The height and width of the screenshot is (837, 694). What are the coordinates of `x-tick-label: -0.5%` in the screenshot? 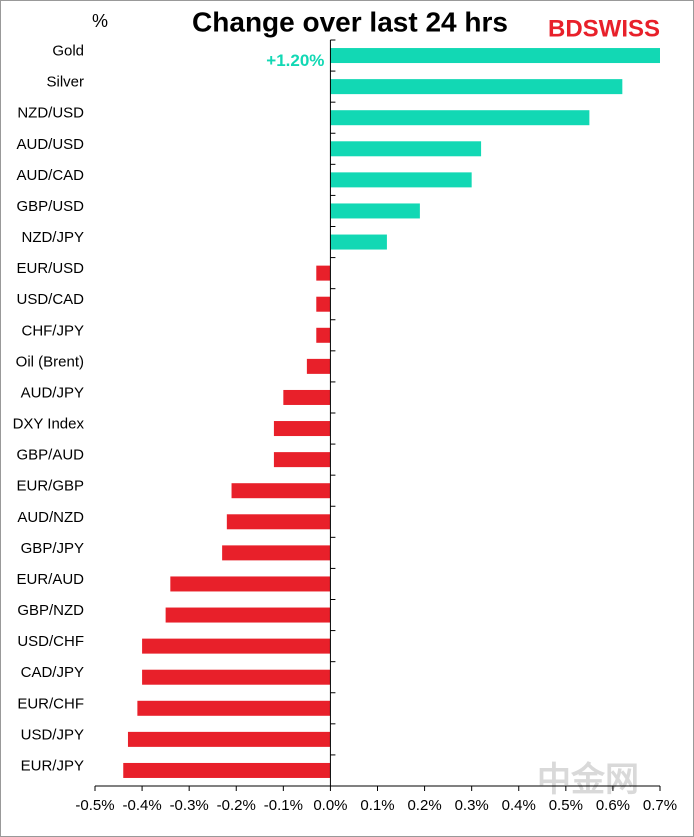 It's located at (94, 805).